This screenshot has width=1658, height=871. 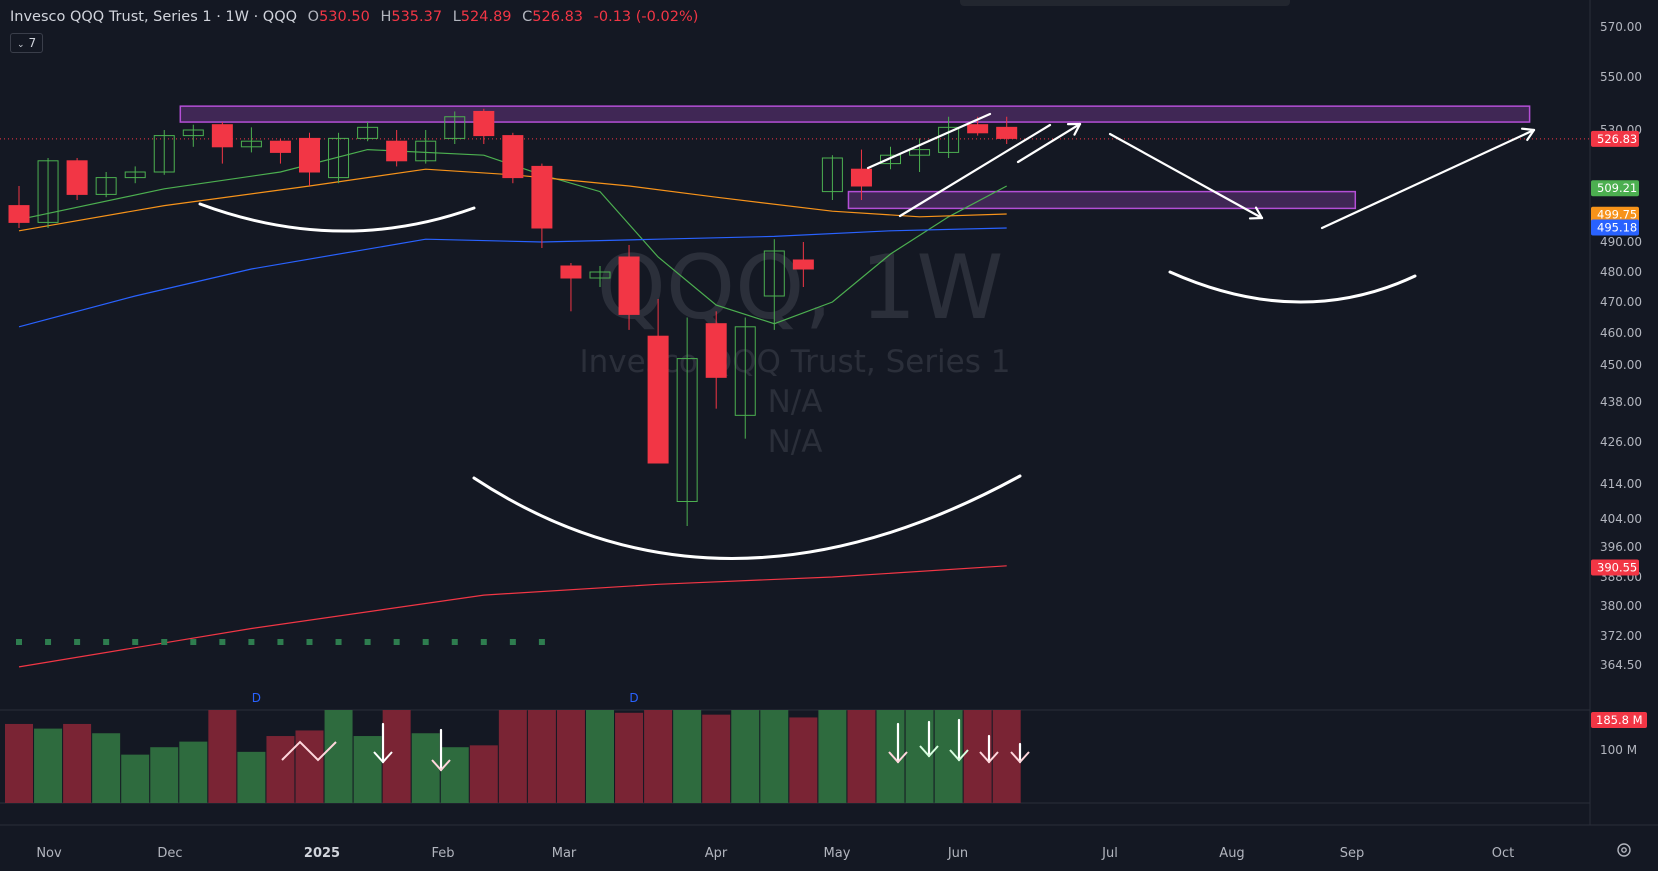 What do you see at coordinates (1621, 442) in the screenshot?
I see `price-tick: 426.00` at bounding box center [1621, 442].